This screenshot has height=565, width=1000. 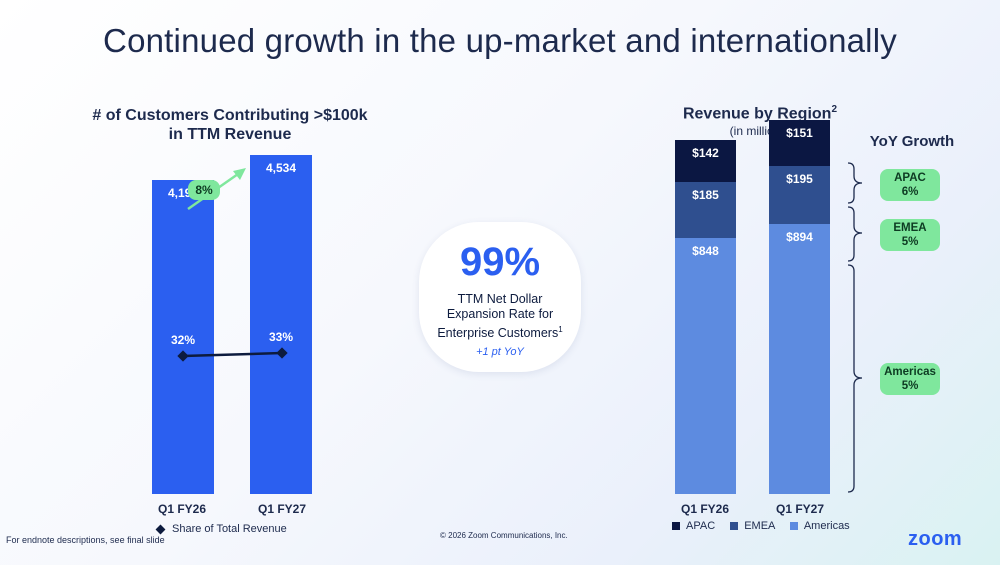 I want to click on copyright-text: © 2026 Zoom Communications, Inc., so click(x=504, y=535).